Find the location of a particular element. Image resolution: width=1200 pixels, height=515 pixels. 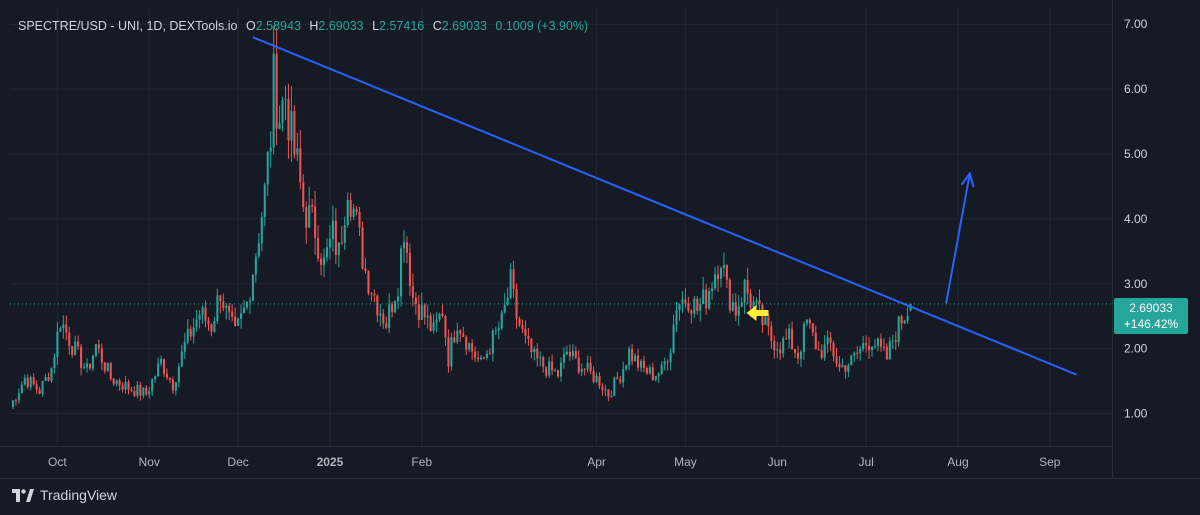

high-value: 2.69033 is located at coordinates (341, 26).